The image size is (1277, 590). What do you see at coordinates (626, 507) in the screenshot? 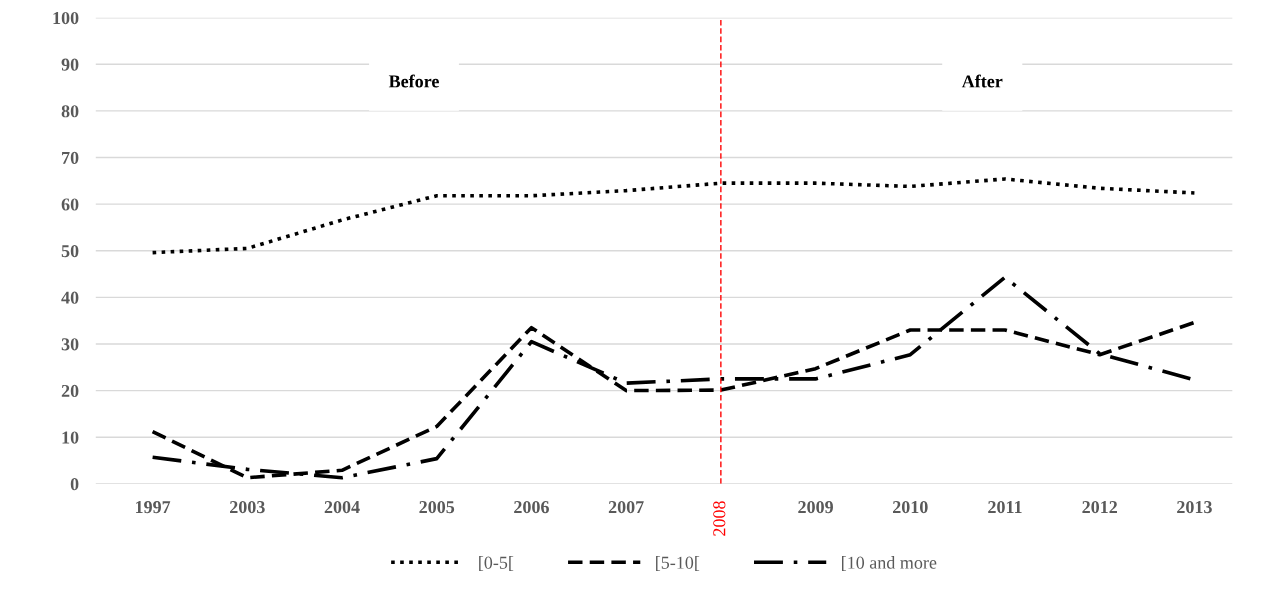
I see `x-tick-label: 2007` at bounding box center [626, 507].